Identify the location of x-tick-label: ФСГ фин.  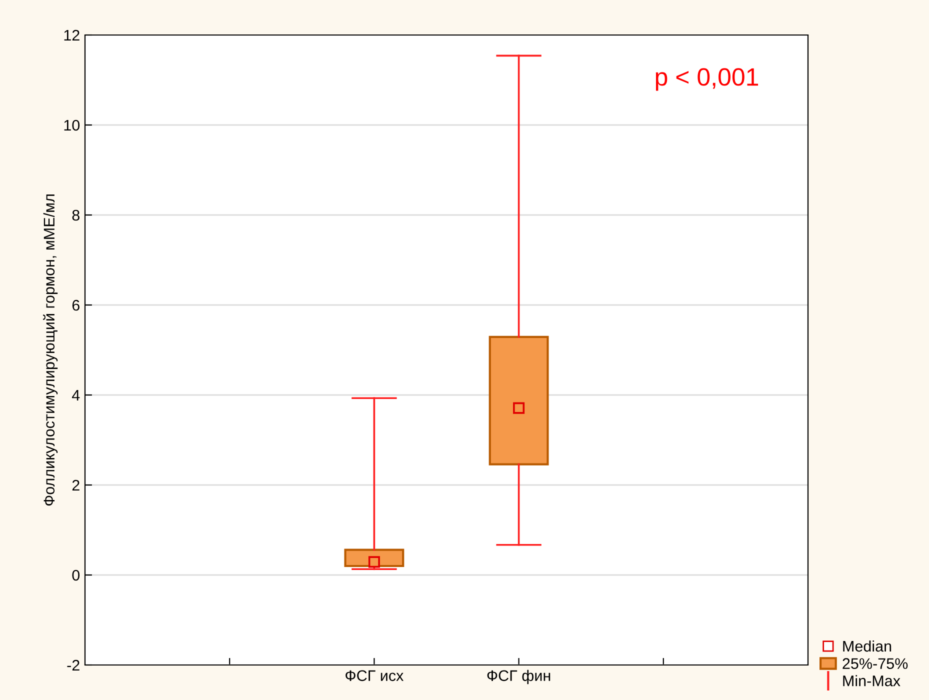
(518, 677).